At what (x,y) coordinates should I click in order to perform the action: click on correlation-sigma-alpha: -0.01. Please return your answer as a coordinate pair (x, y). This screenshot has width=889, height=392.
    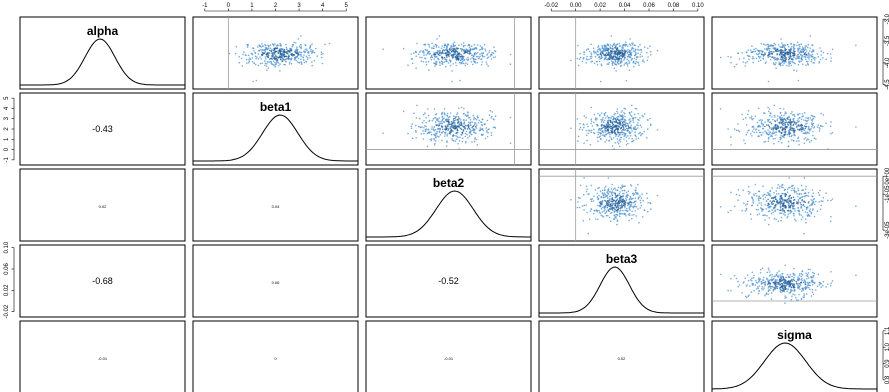
    Looking at the image, I should click on (103, 358).